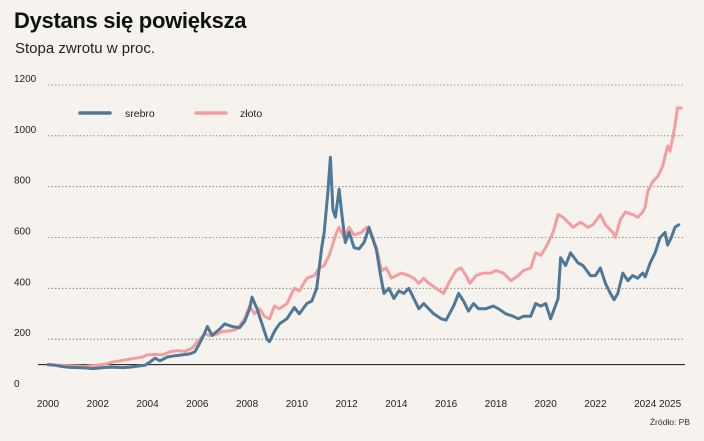 Image resolution: width=704 pixels, height=441 pixels. Describe the element at coordinates (85, 48) in the screenshot. I see `chart-subtitle: Stopa zwrotu w proc.` at that location.